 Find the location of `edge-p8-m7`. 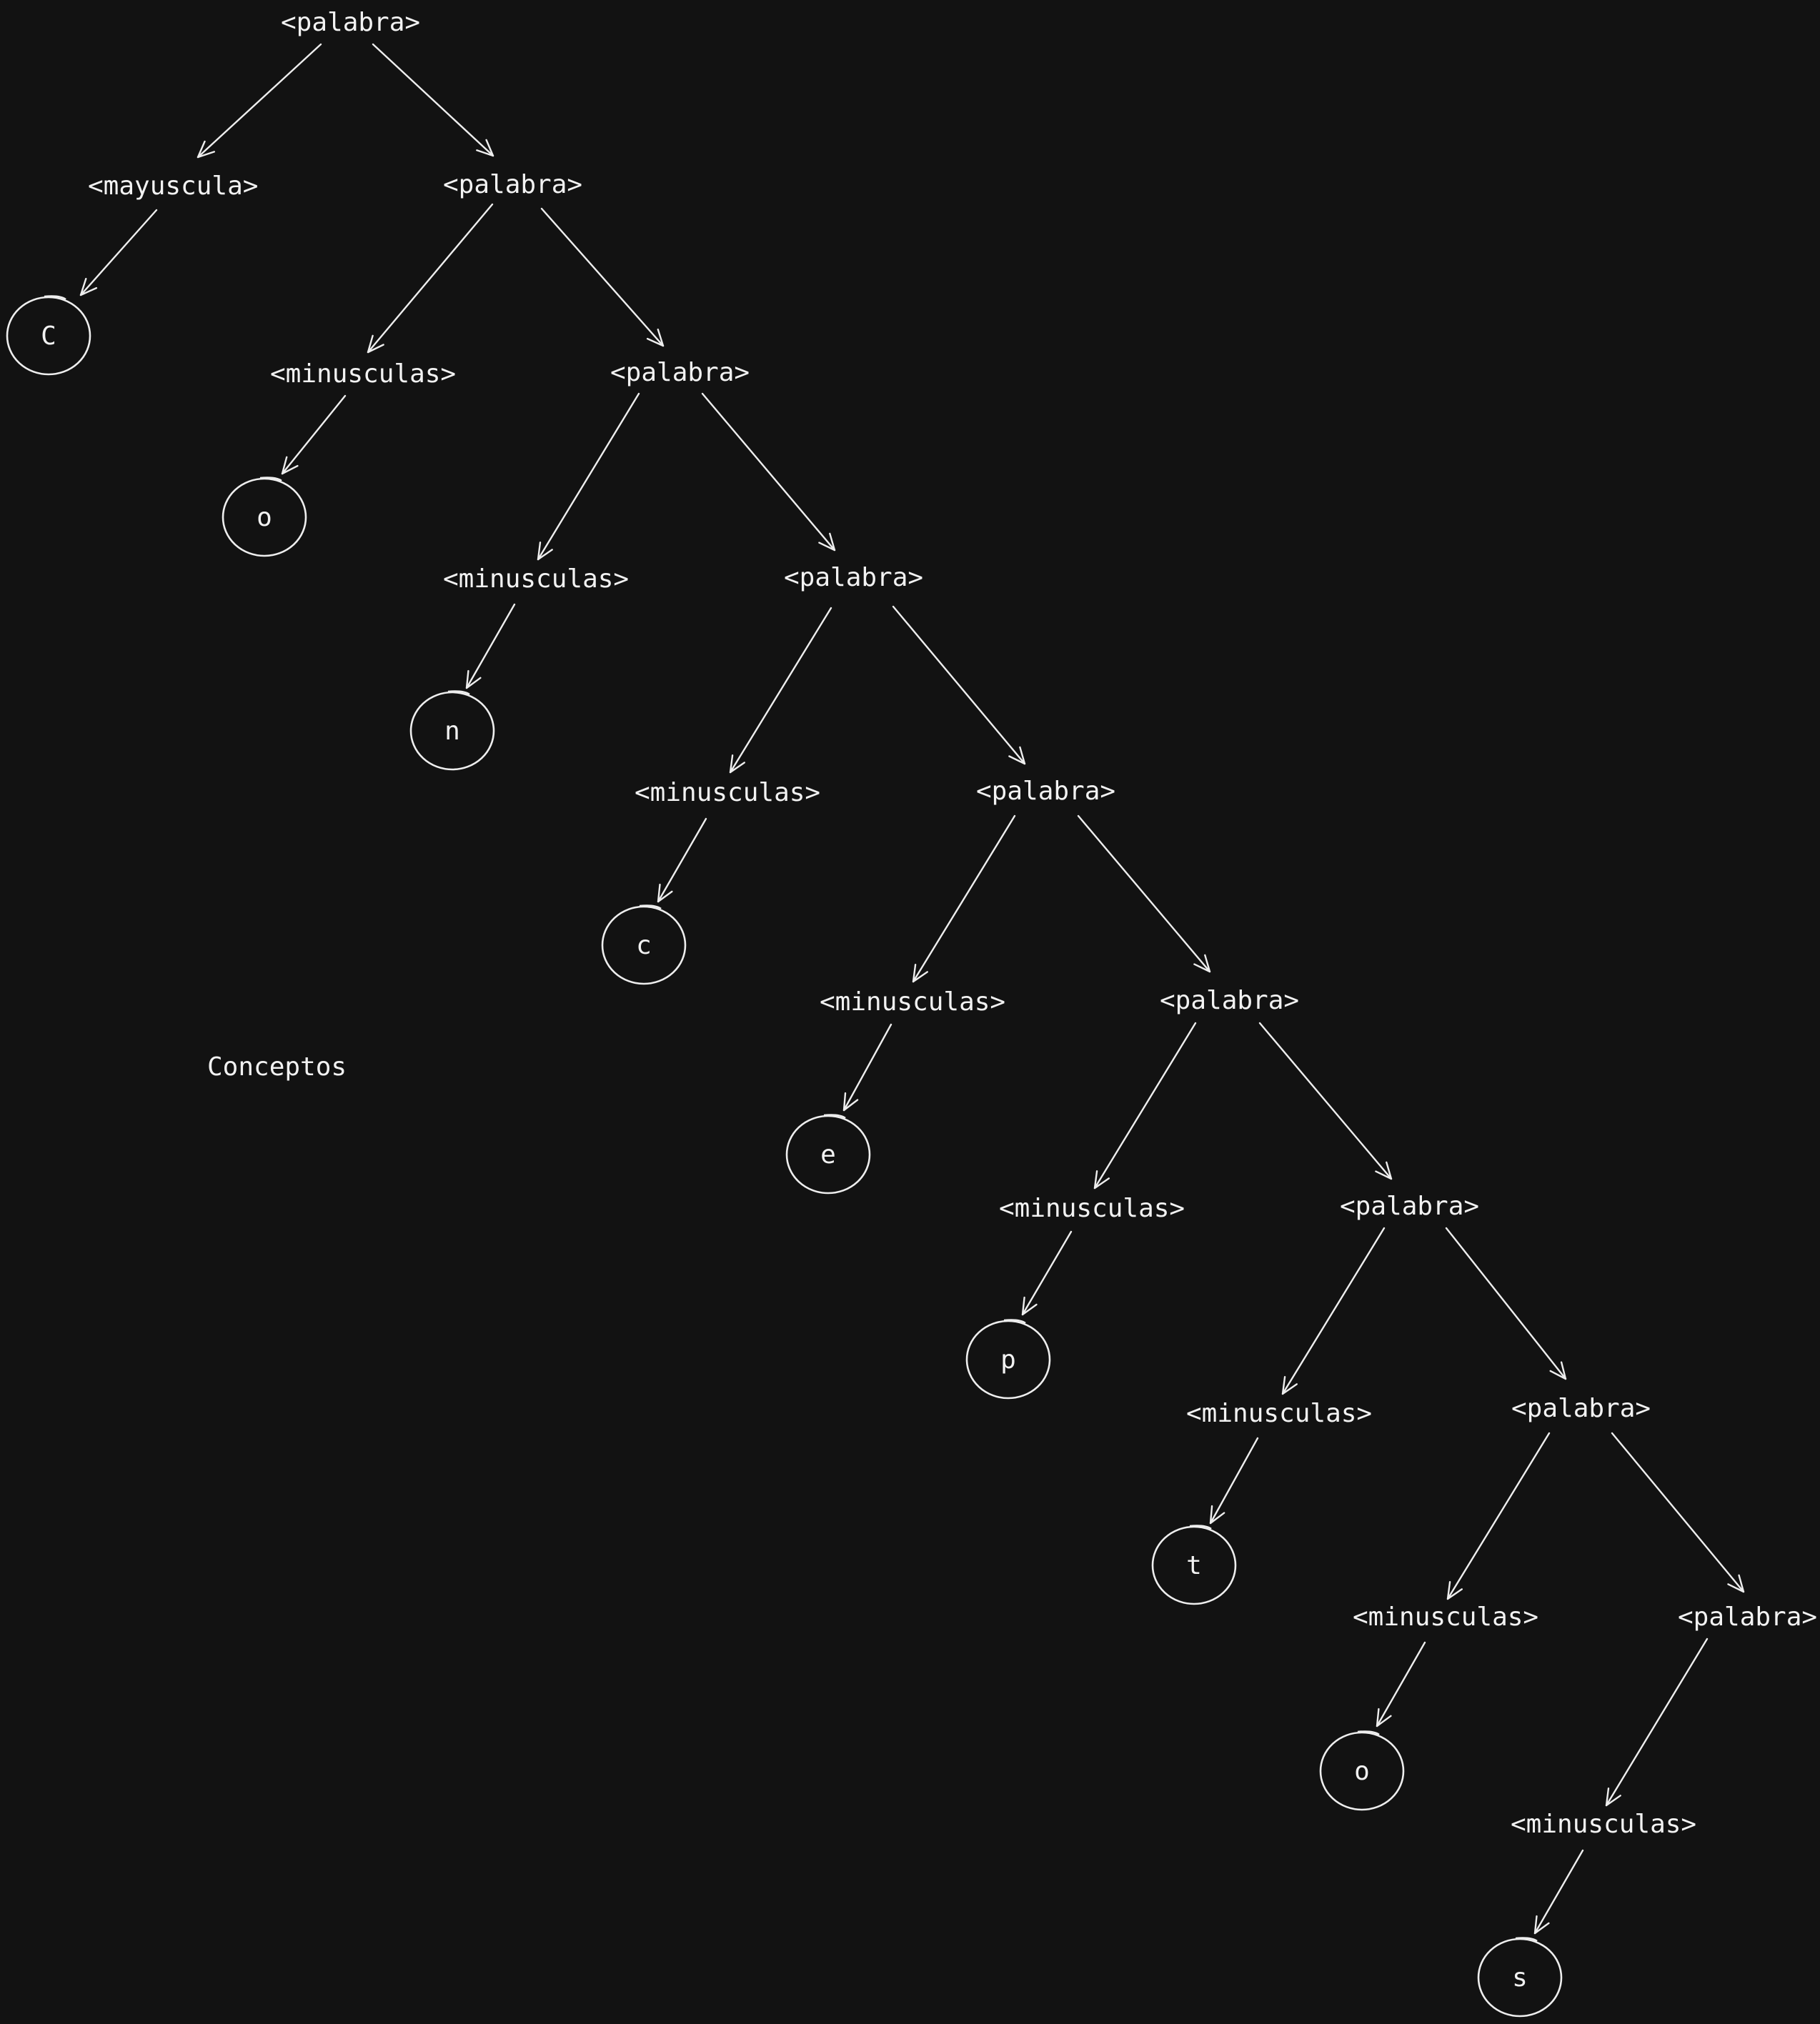

edge-p8-m7 is located at coordinates (1498, 1516).